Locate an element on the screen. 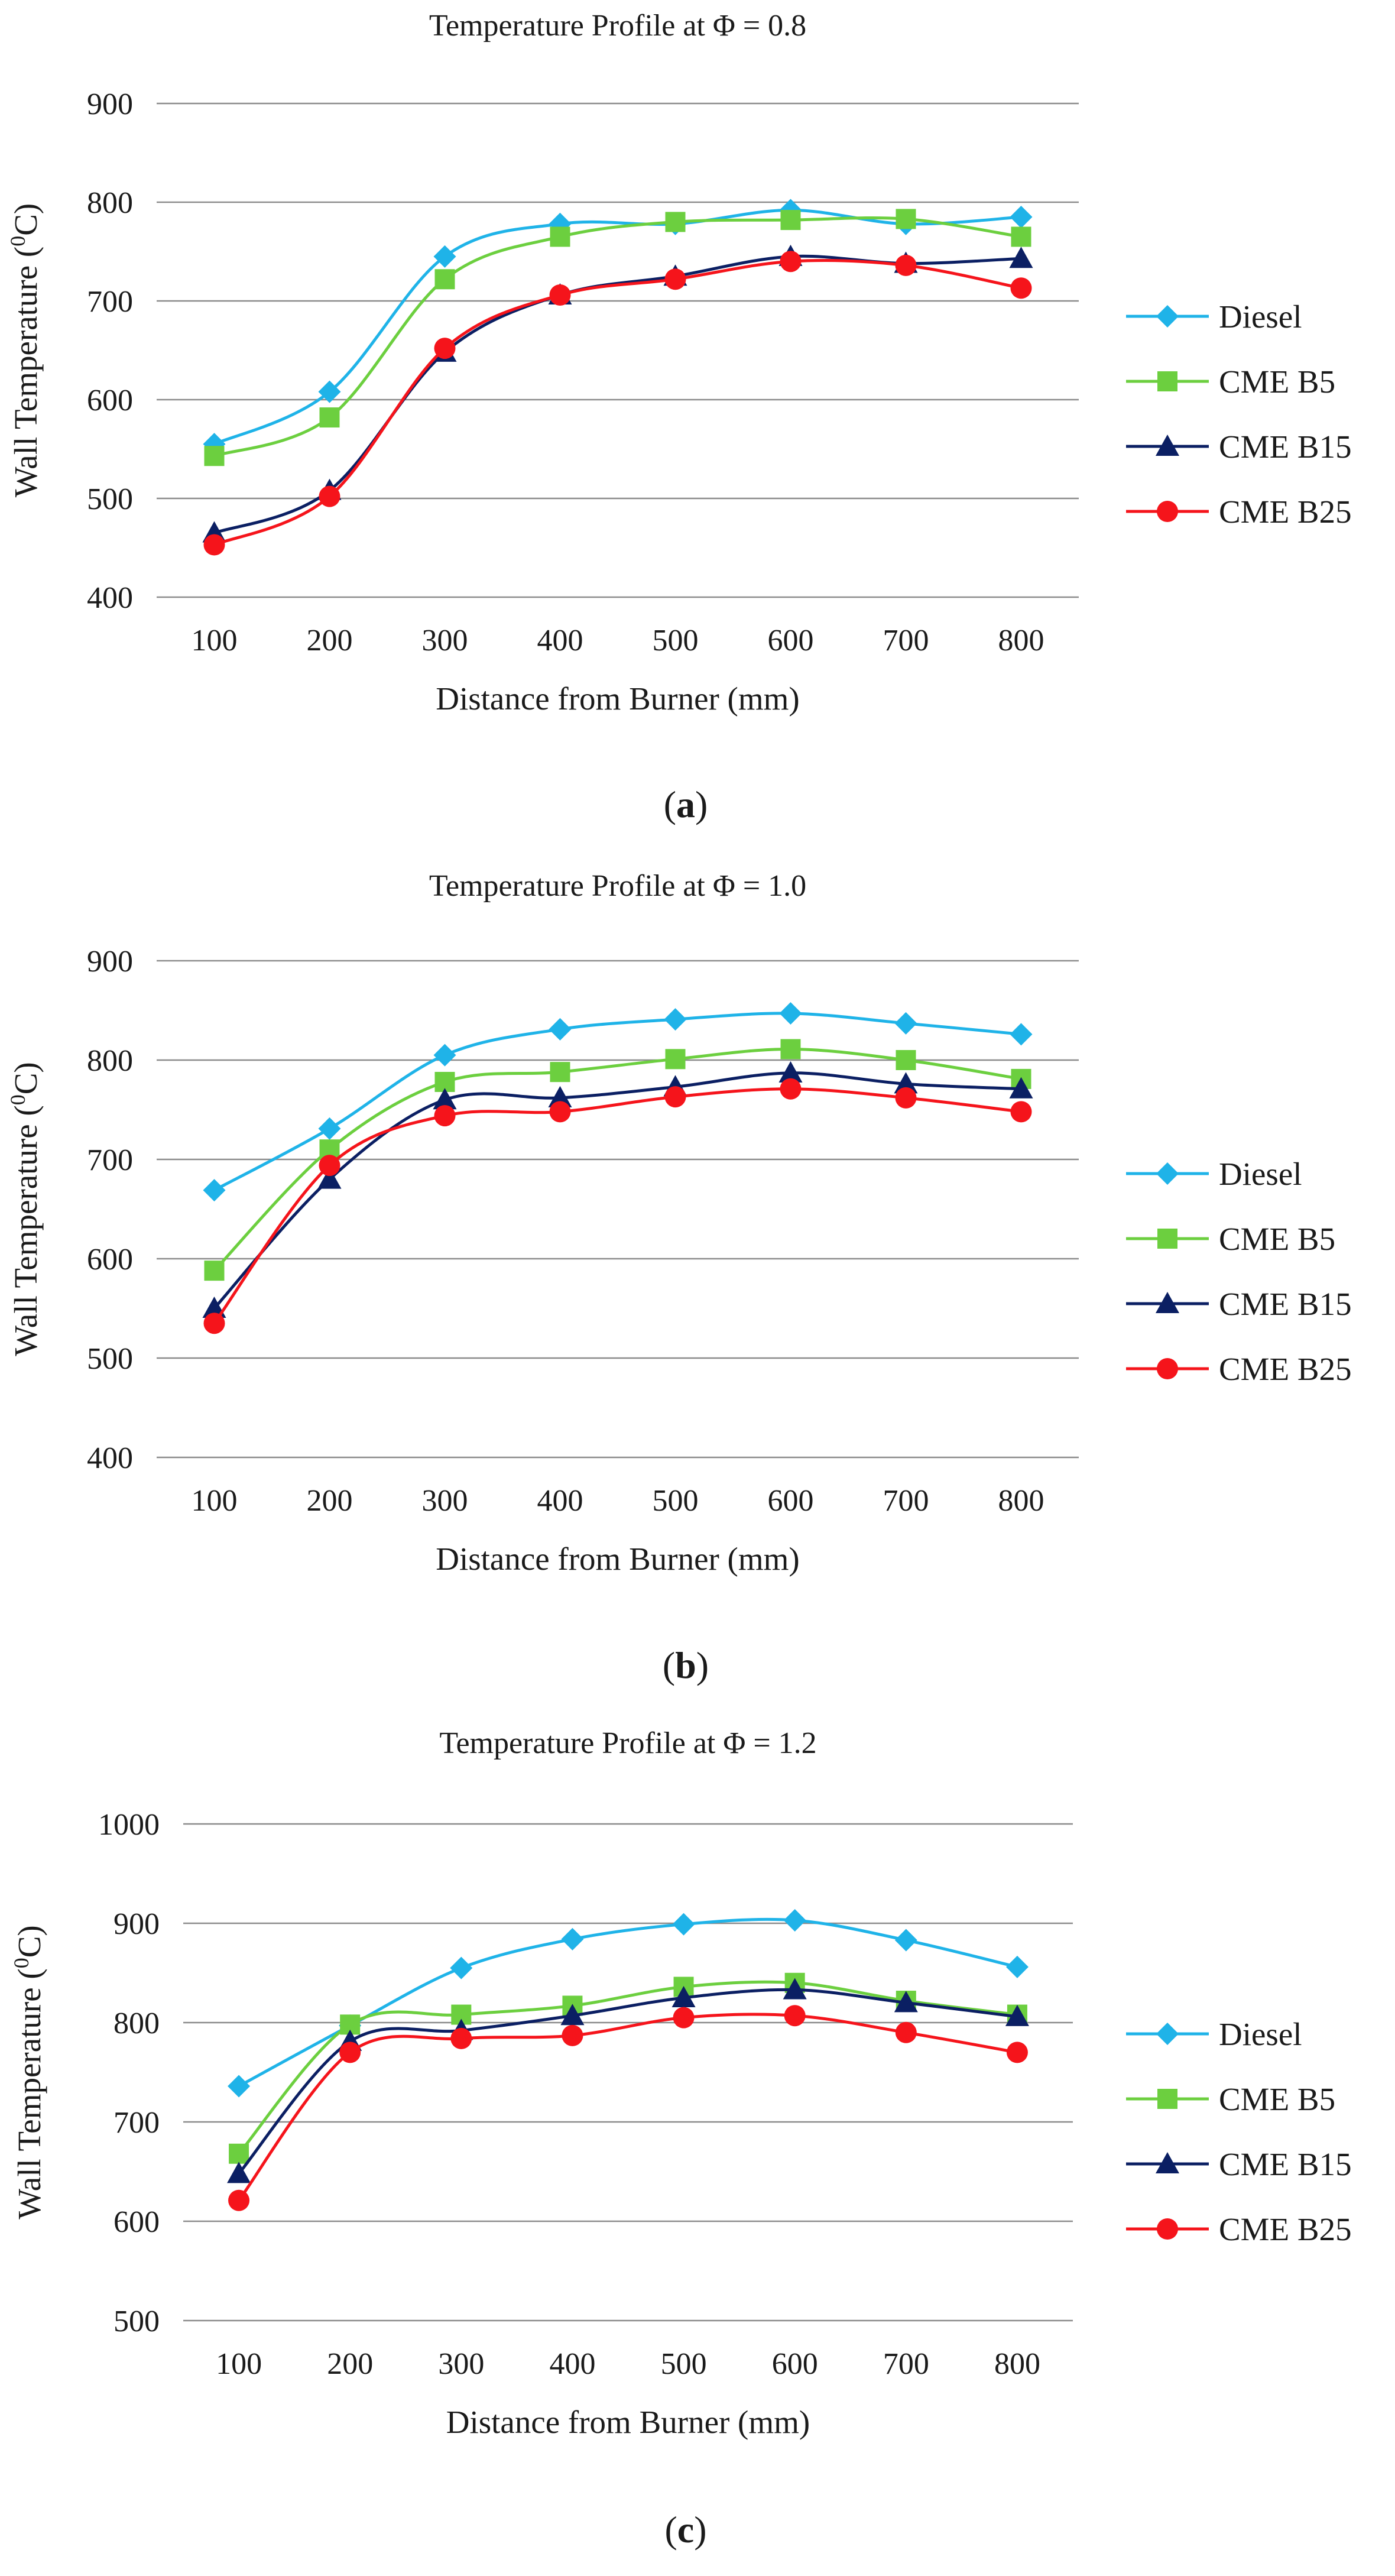 This screenshot has width=1395, height=2576. y-axis-title-superscript: 0 is located at coordinates (18, 1099).